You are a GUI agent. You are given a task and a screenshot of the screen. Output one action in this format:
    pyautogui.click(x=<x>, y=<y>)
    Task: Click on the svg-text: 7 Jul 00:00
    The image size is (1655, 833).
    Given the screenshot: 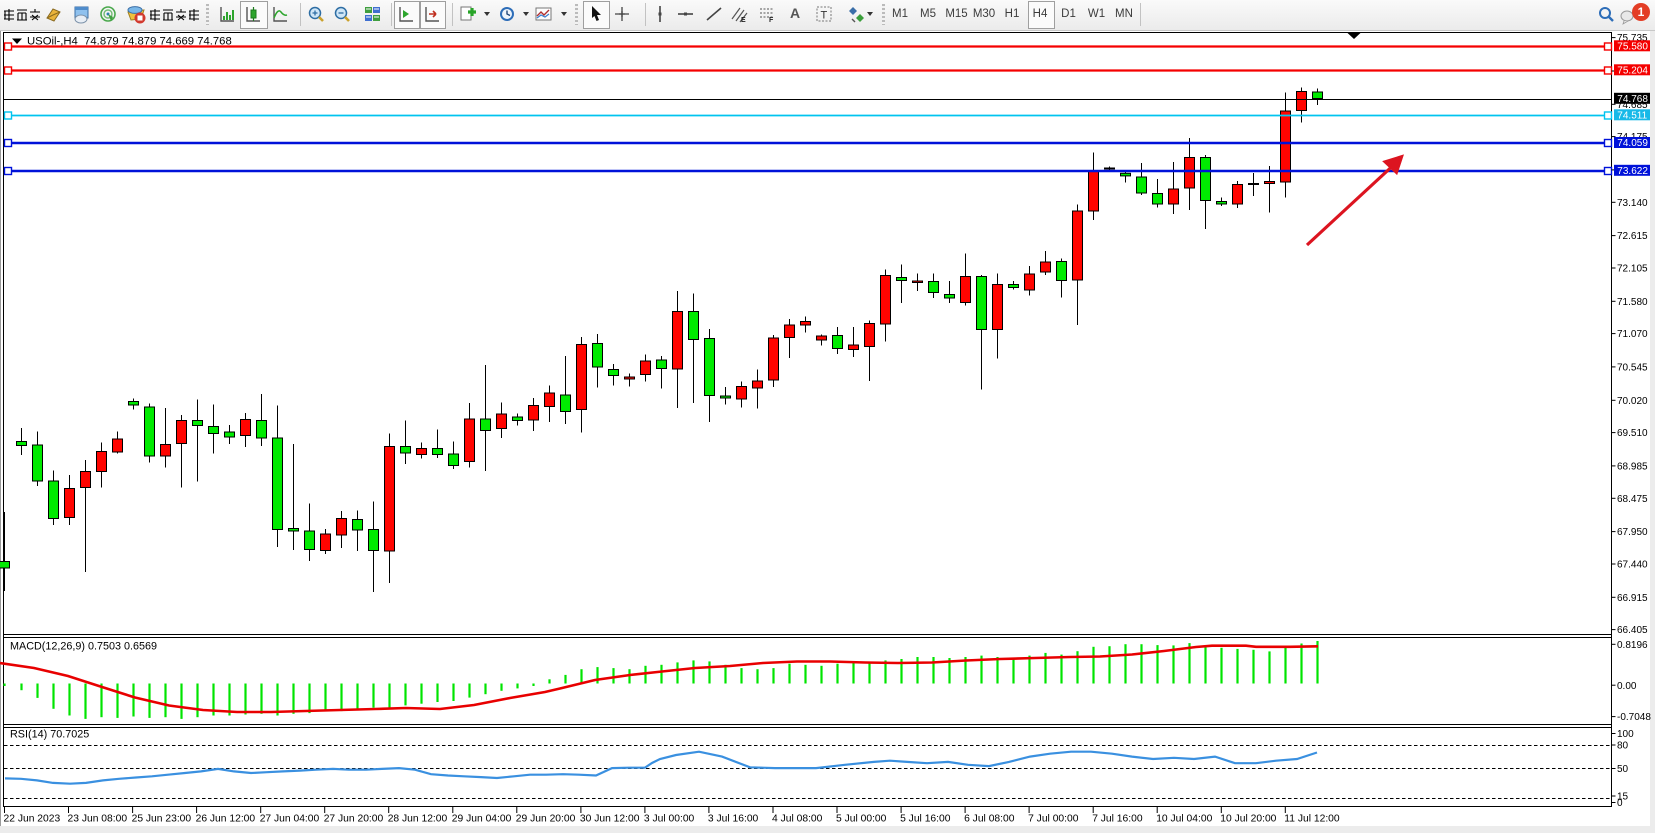 What is the action you would take?
    pyautogui.click(x=1053, y=819)
    